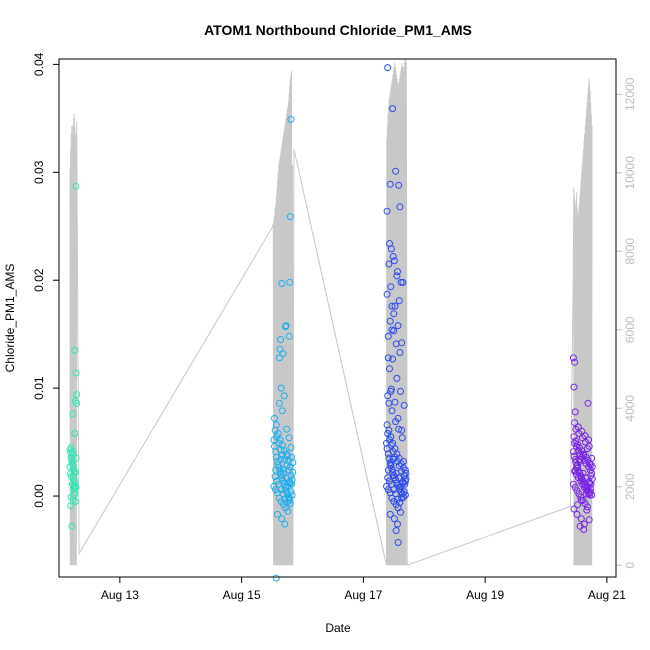 This screenshot has width=650, height=650. What do you see at coordinates (39, 280) in the screenshot?
I see `y-tick-label: 0.02` at bounding box center [39, 280].